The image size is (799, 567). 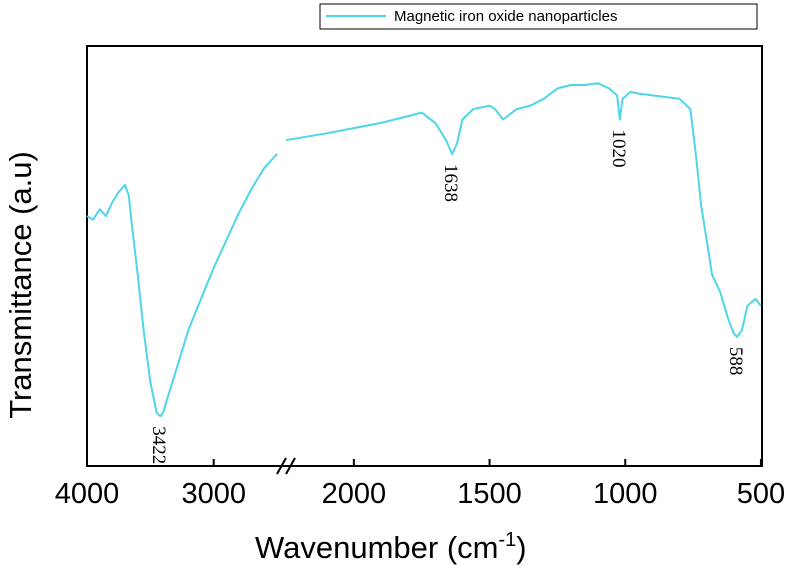 I want to click on x-tick-label: 3000, so click(x=213, y=494).